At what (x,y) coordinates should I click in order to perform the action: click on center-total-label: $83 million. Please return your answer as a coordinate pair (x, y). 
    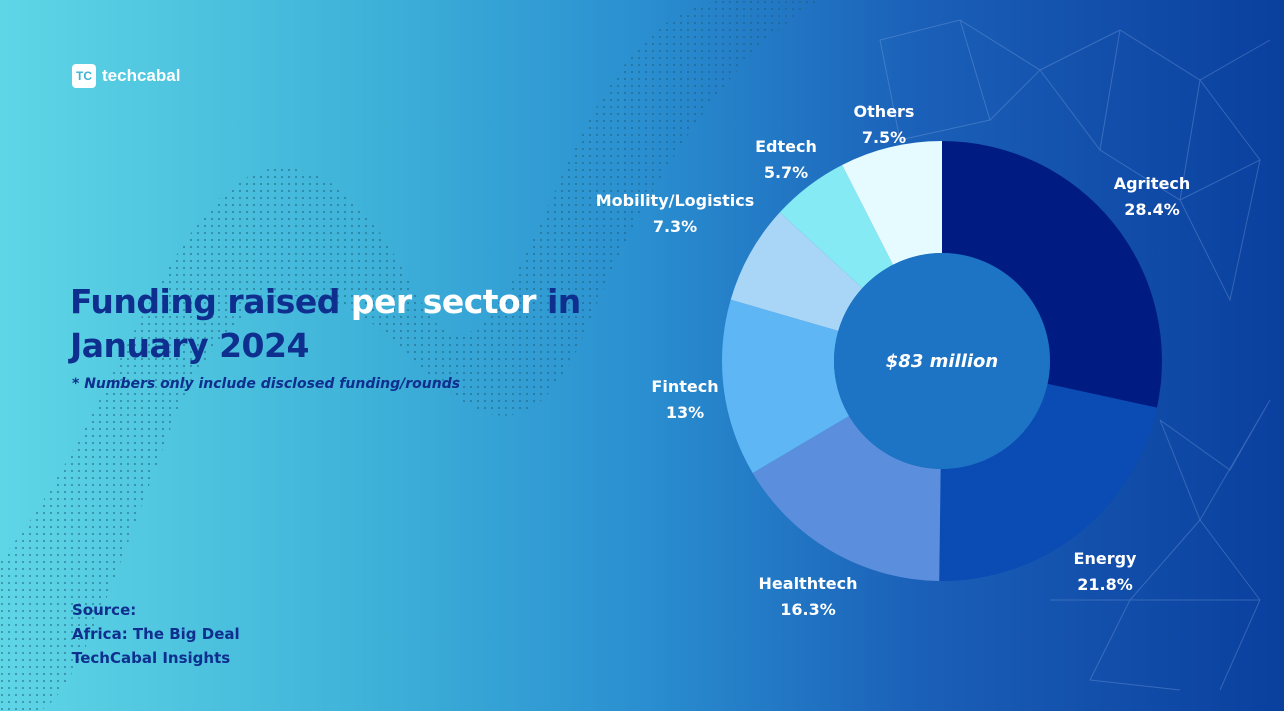
    Looking at the image, I should click on (942, 361).